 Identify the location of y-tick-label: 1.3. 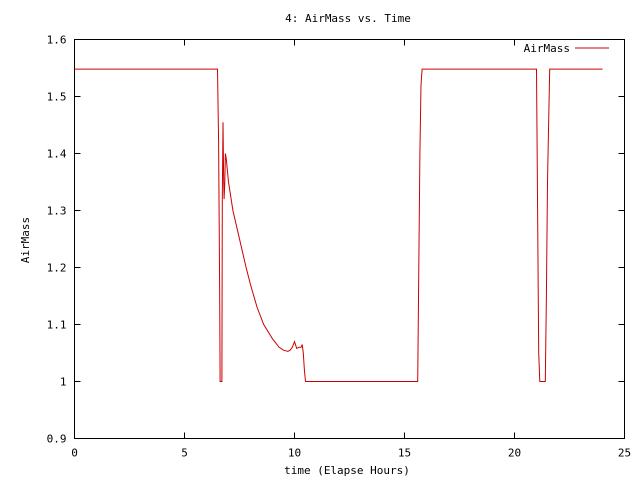
(57, 211).